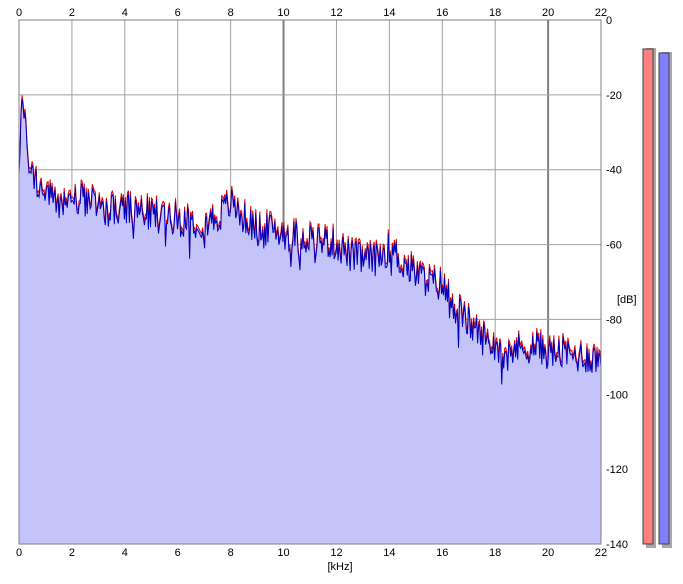 The height and width of the screenshot is (584, 683). What do you see at coordinates (231, 13) in the screenshot?
I see `x-tick-label-top: 8` at bounding box center [231, 13].